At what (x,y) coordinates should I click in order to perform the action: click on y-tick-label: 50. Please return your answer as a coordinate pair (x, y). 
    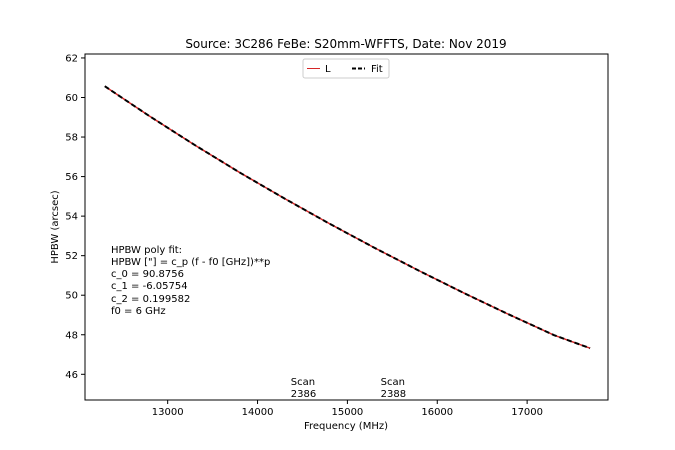
    Looking at the image, I should click on (71, 296).